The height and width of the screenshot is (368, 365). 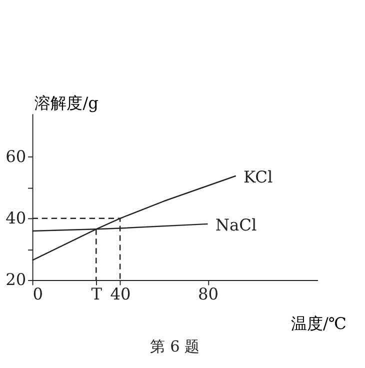 I want to click on series-label: NaCl, so click(x=236, y=225).